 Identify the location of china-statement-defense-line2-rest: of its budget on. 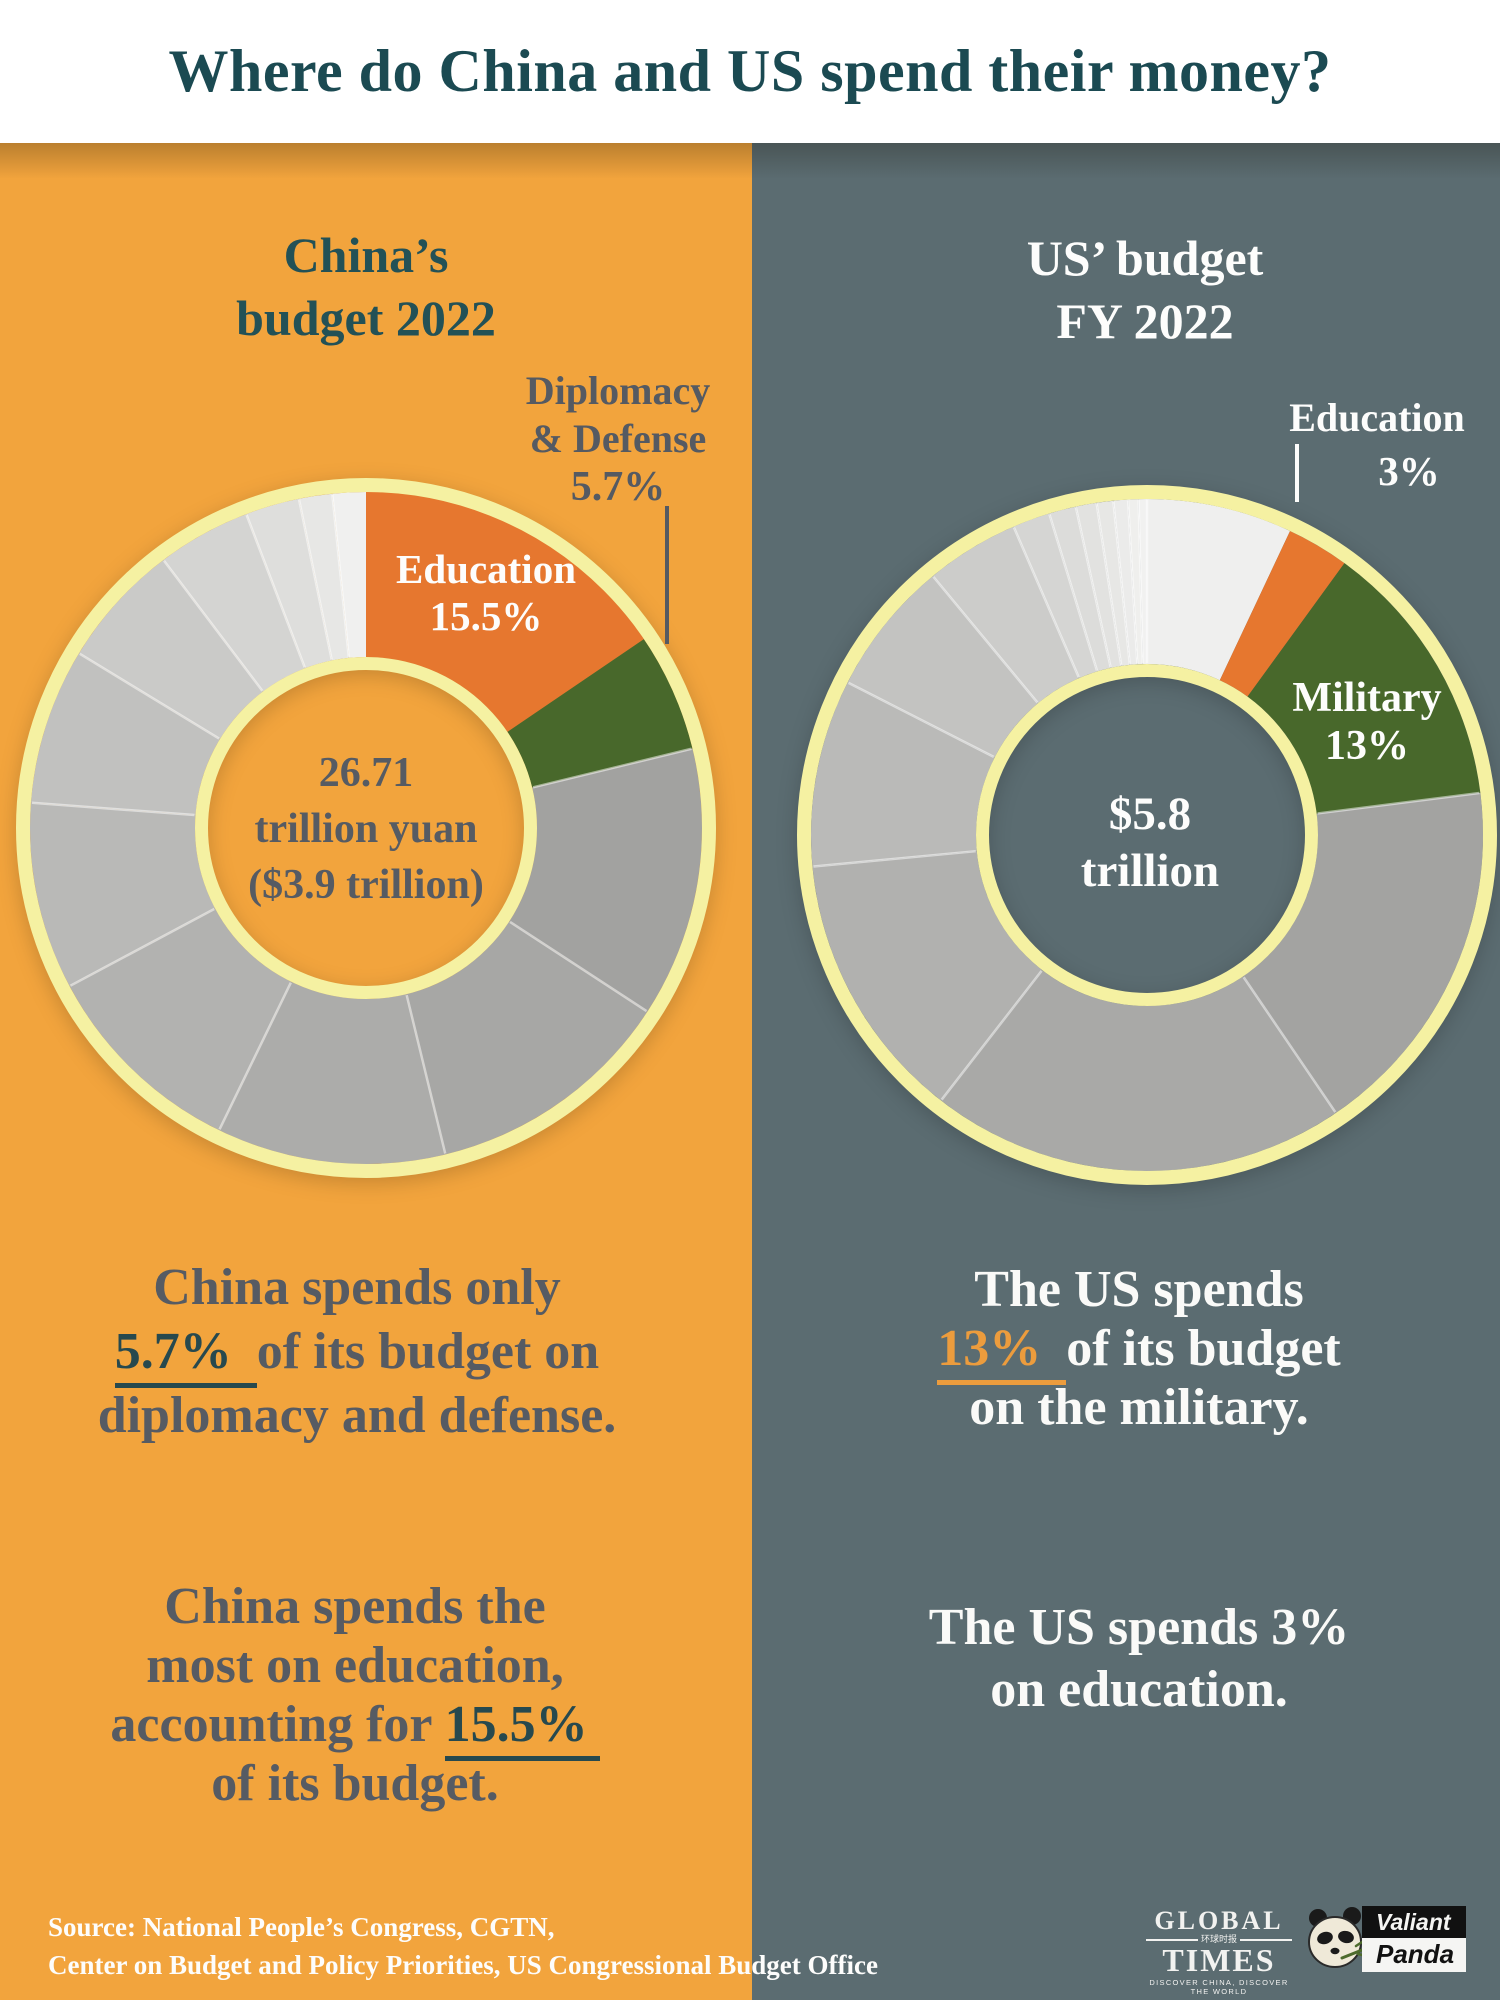
(428, 1351).